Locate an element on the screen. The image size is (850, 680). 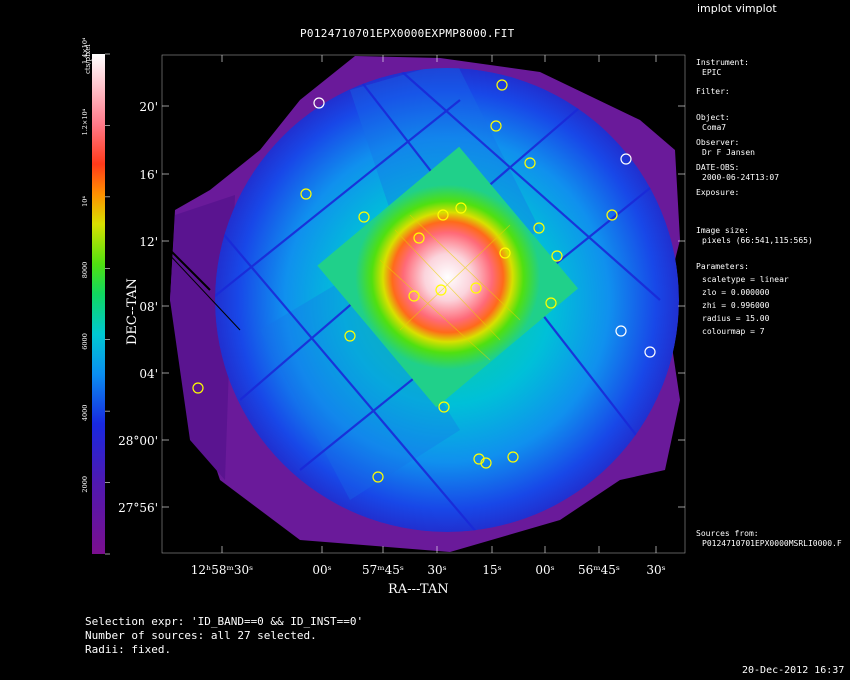
date-value: 2000-06-24T13:07 is located at coordinates (741, 177).